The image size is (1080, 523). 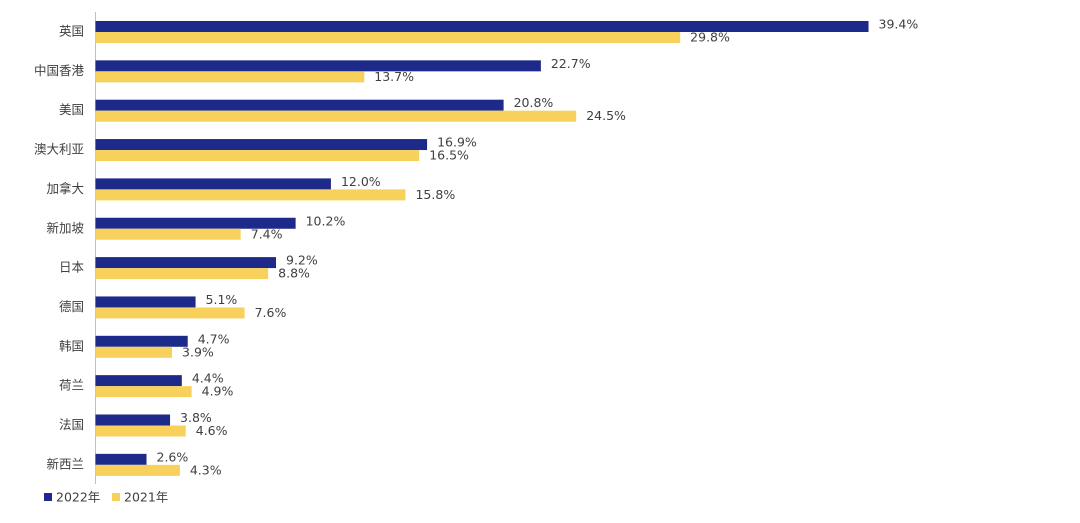 What do you see at coordinates (71, 31) in the screenshot?
I see `category-label: 英国` at bounding box center [71, 31].